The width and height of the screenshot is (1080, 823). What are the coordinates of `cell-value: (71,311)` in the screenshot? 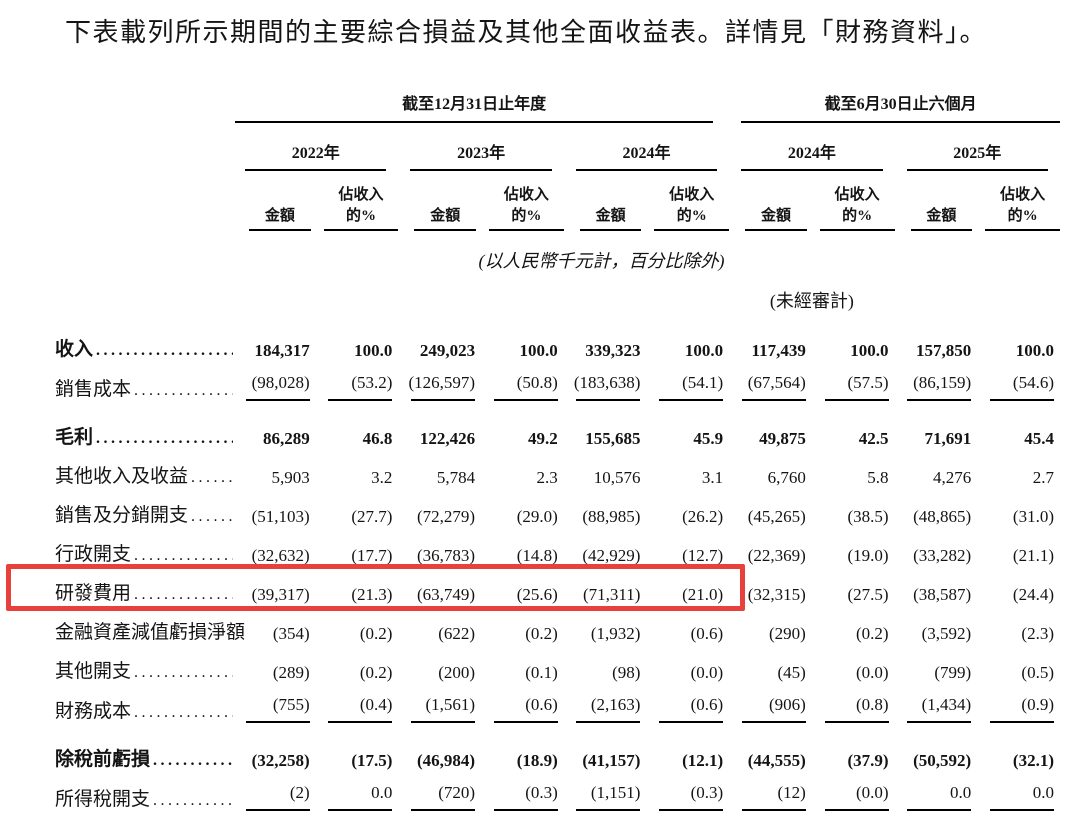 It's located at (612, 595).